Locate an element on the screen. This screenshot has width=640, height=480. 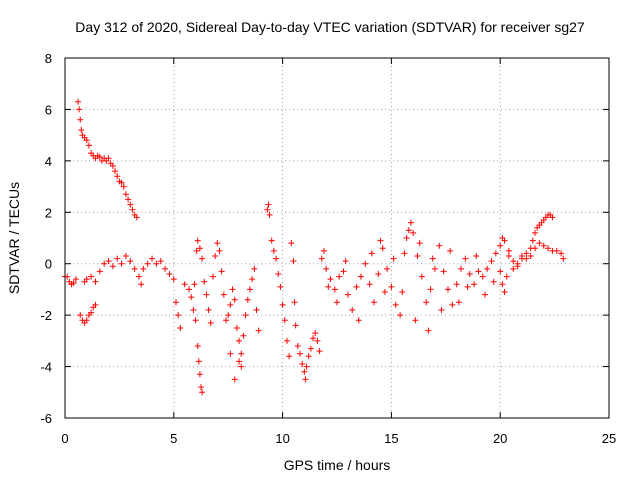
x-tick-label: 15 is located at coordinates (391, 438).